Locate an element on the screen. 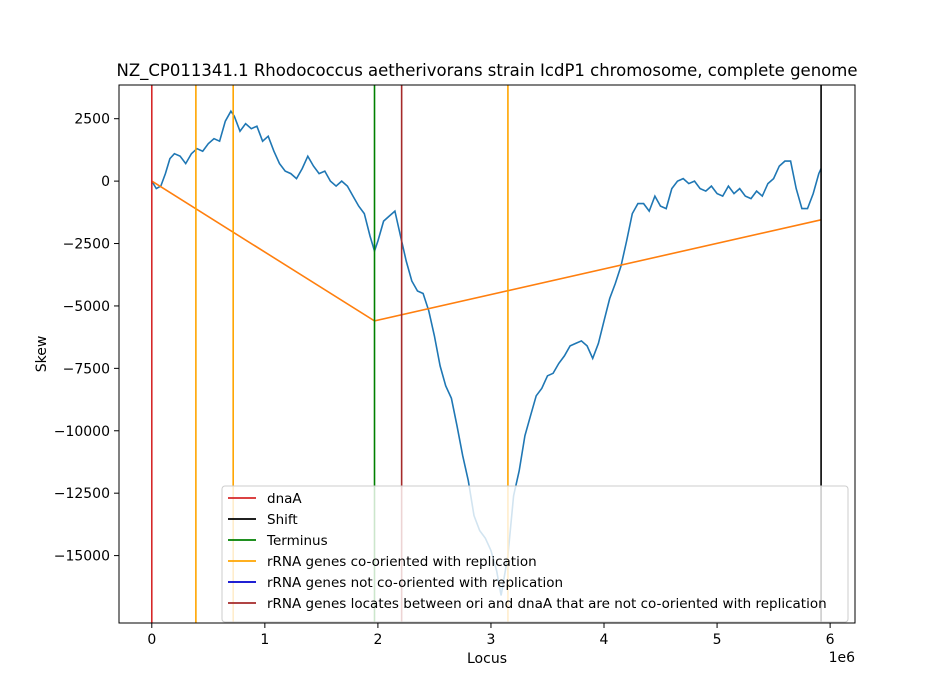 This screenshot has width=950, height=700. y-tick-label: 0 is located at coordinates (105, 182).